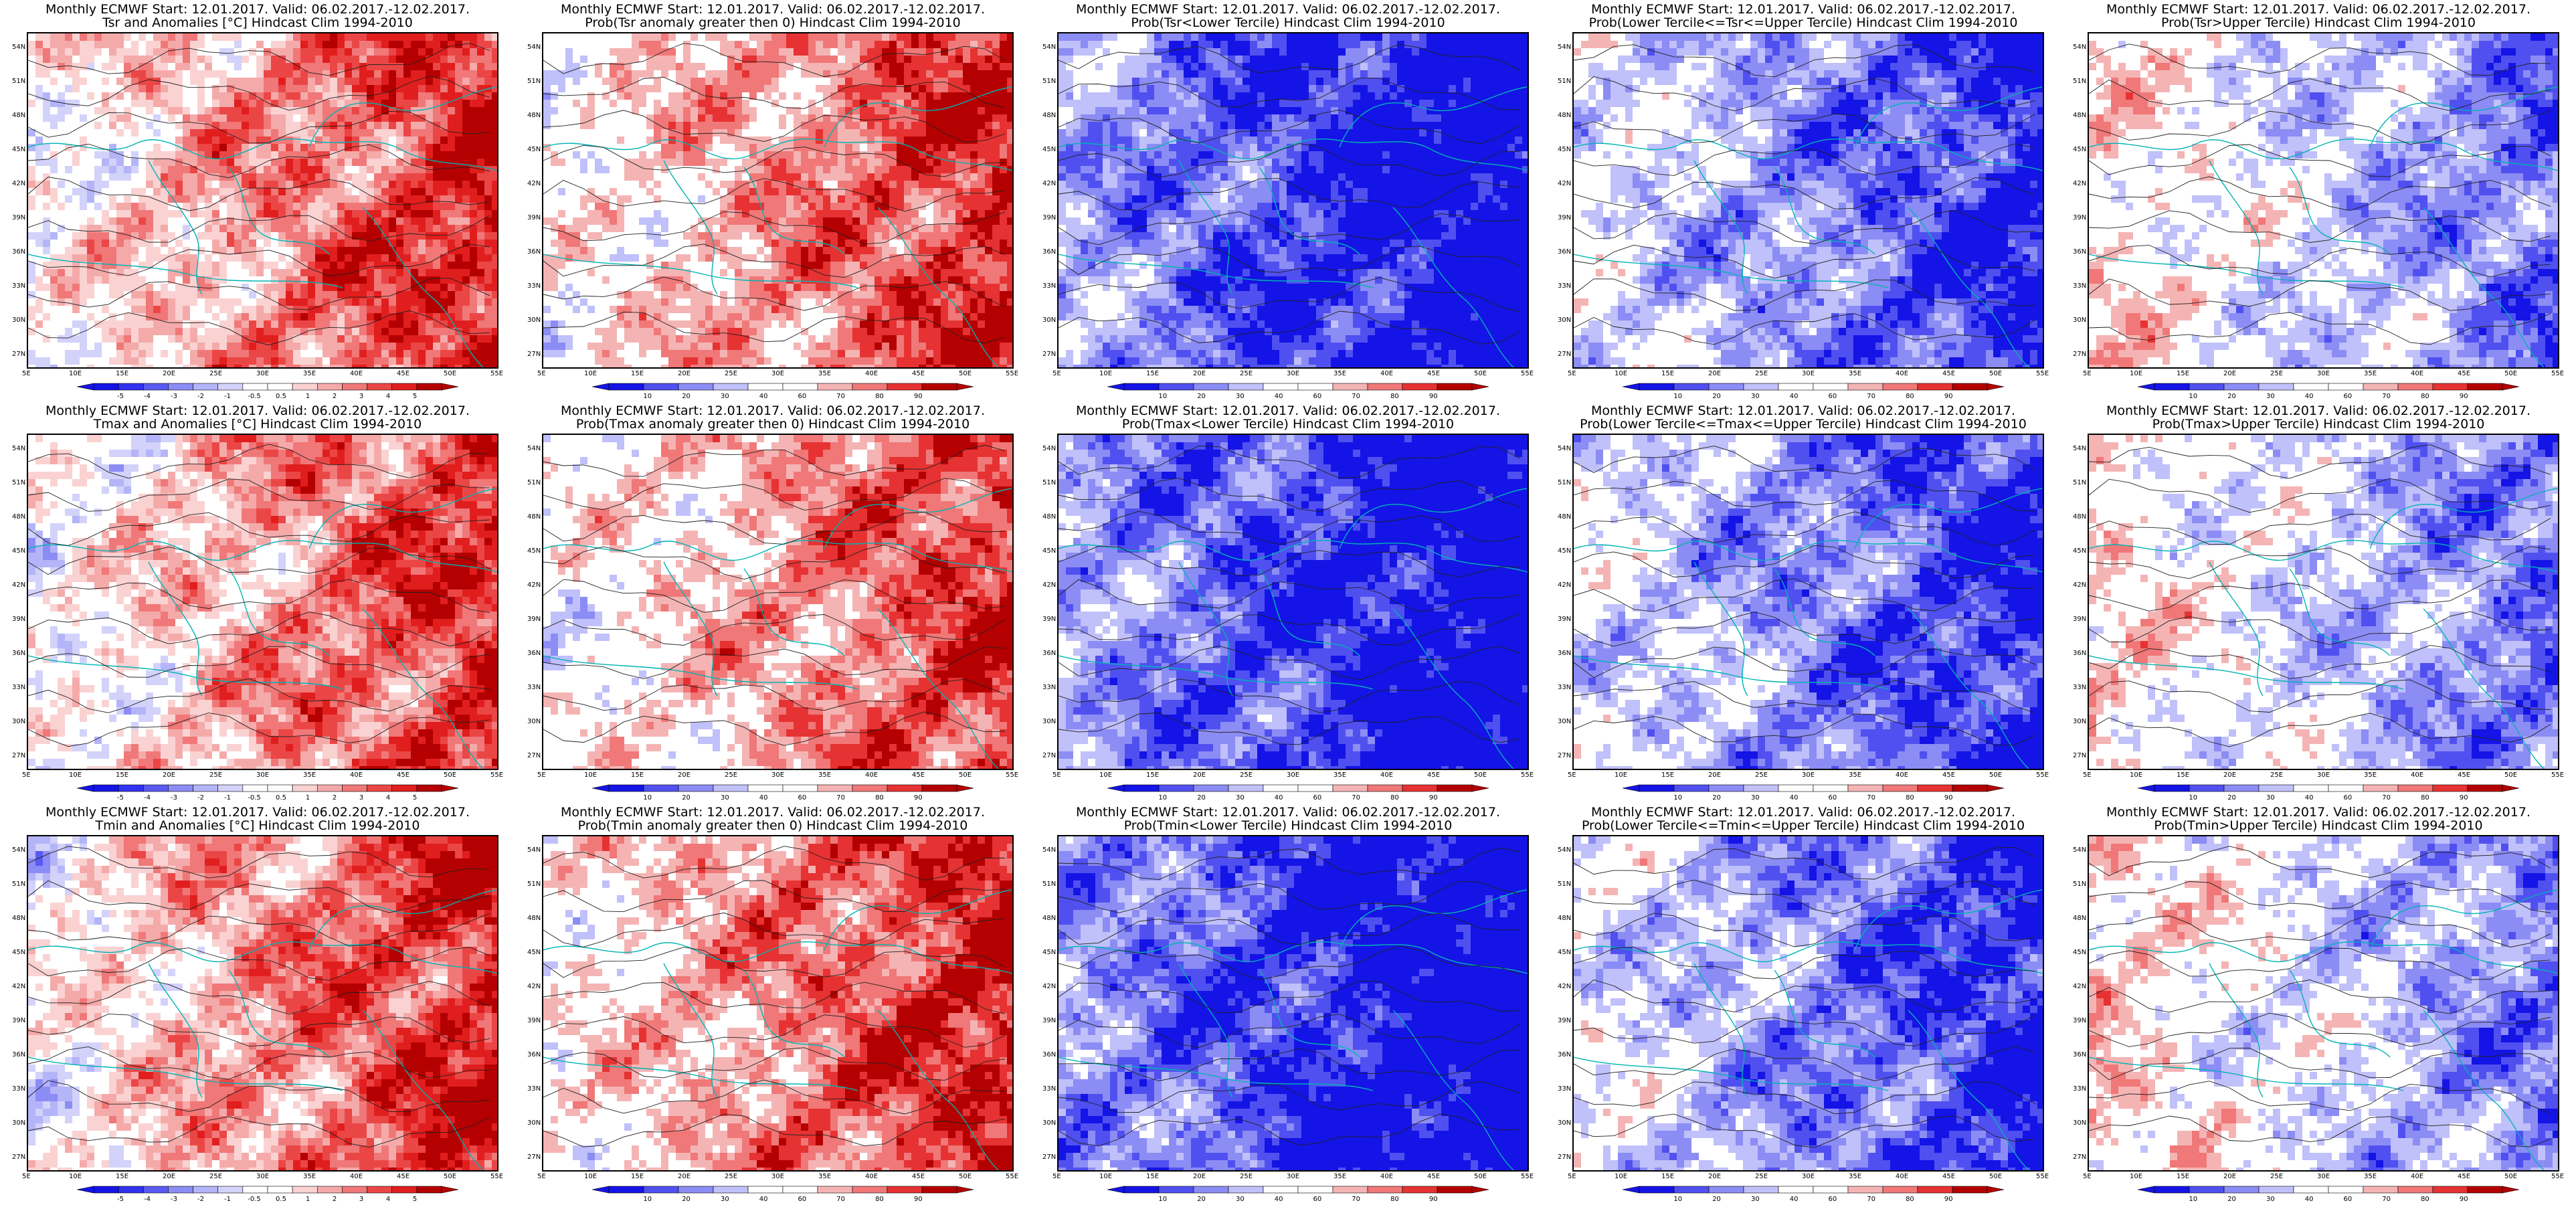 The image size is (2576, 1205). Describe the element at coordinates (308, 396) in the screenshot. I see `colorbar-tick-label: 1` at that location.